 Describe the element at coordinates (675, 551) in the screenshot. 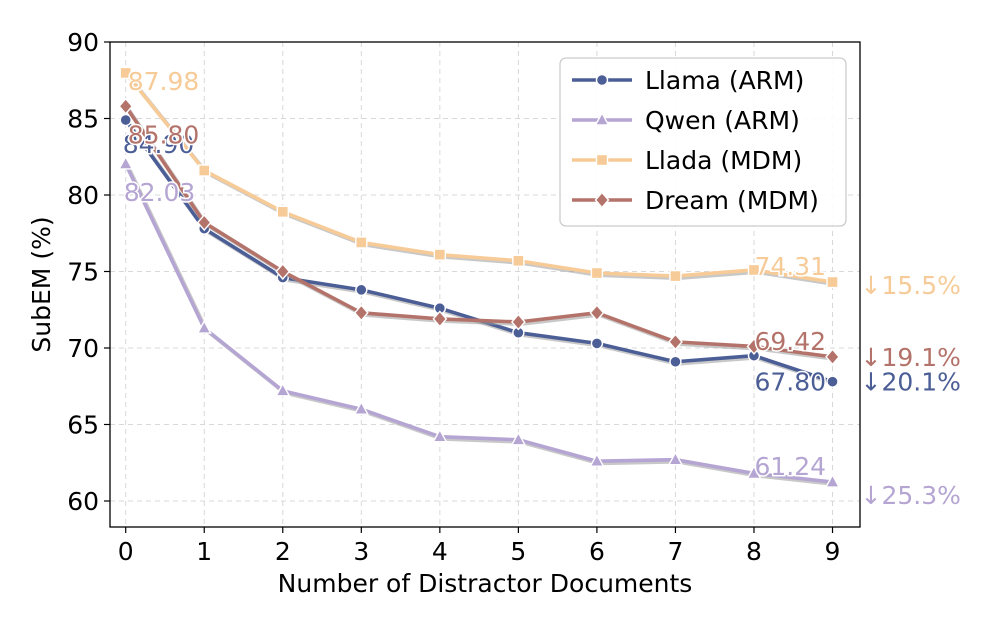

I see `x-tick-label: 7` at that location.